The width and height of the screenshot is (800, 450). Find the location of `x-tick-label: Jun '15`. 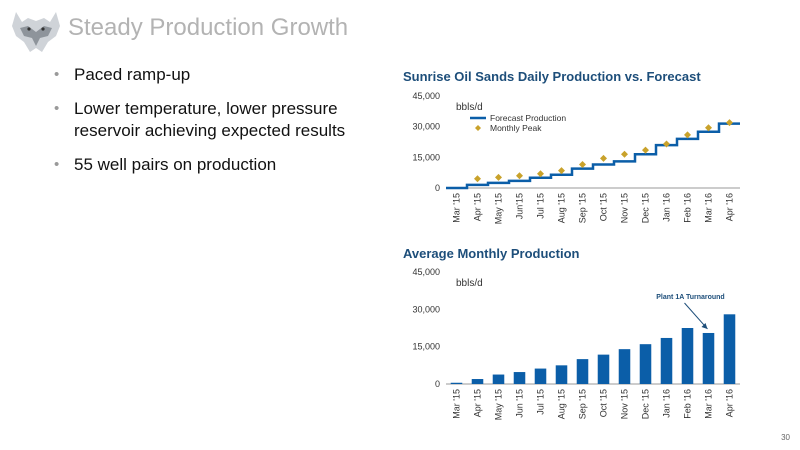

x-tick-label: Jun '15 is located at coordinates (520, 403).